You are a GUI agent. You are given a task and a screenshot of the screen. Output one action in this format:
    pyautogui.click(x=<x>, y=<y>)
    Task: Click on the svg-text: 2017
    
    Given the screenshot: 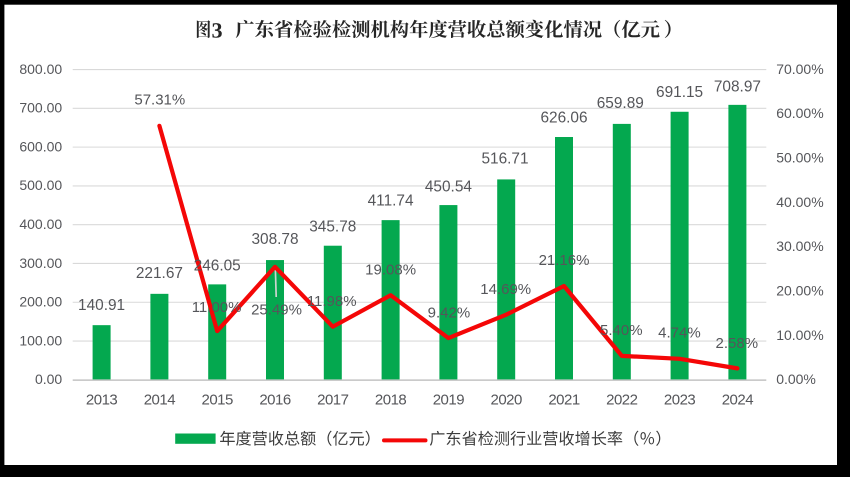 What is the action you would take?
    pyautogui.click(x=333, y=400)
    